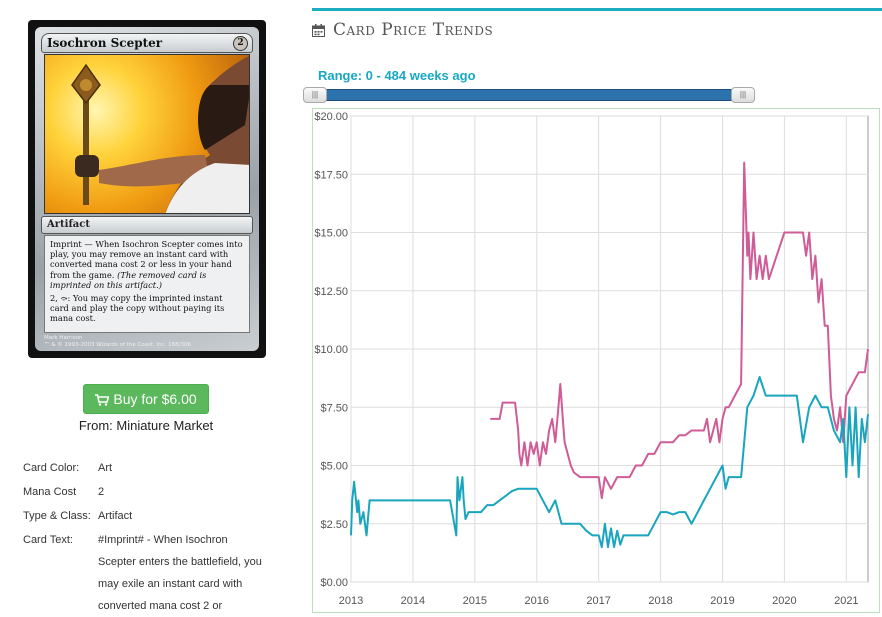 This screenshot has height=617, width=882. What do you see at coordinates (334, 525) in the screenshot?
I see `y-tick-label: $2.50` at bounding box center [334, 525].